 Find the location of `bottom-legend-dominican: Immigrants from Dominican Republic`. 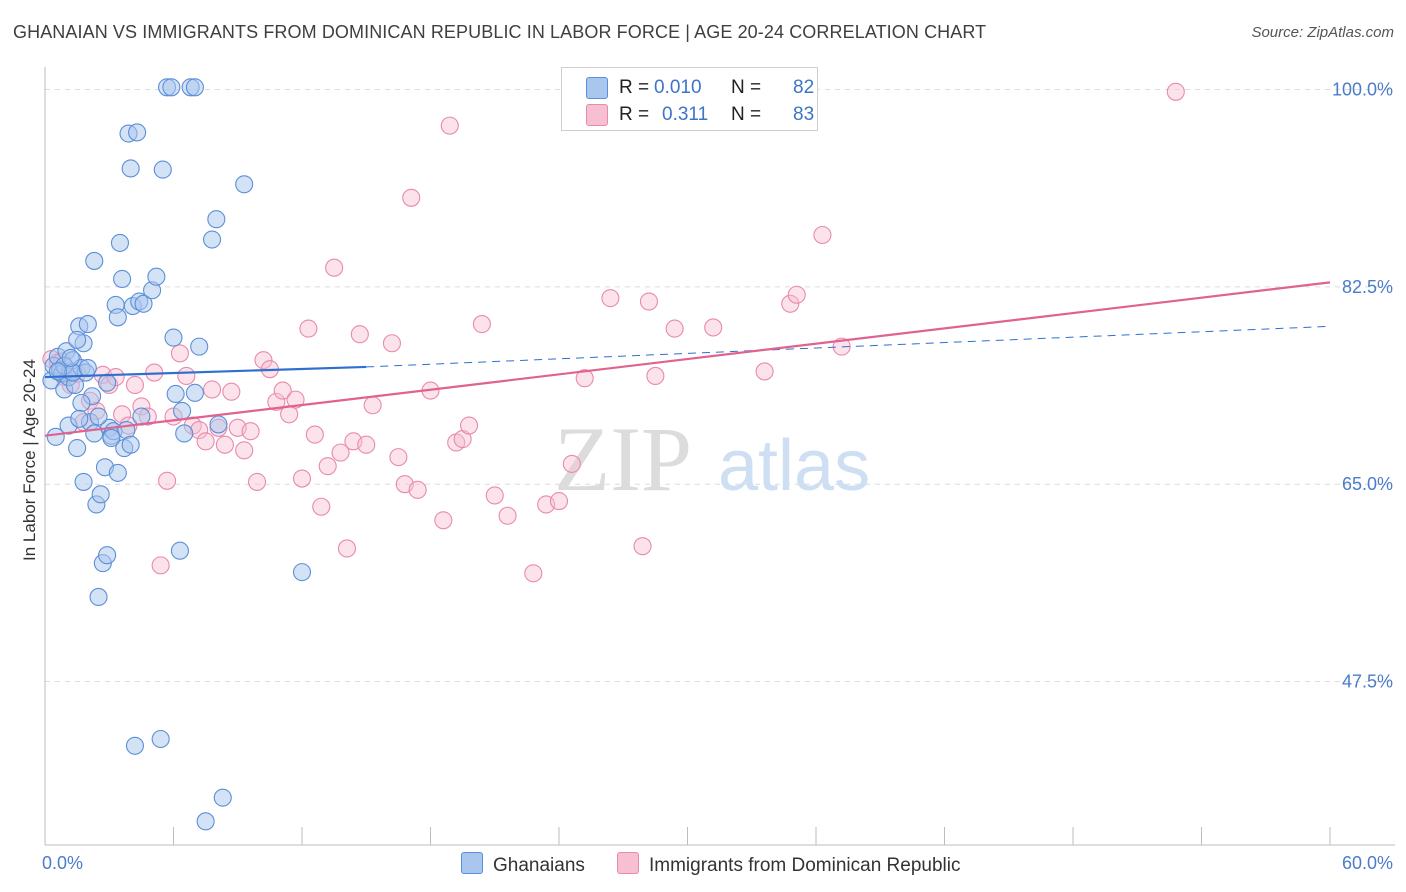

bottom-legend-dominican: Immigrants from Dominican Republic is located at coordinates (789, 864).